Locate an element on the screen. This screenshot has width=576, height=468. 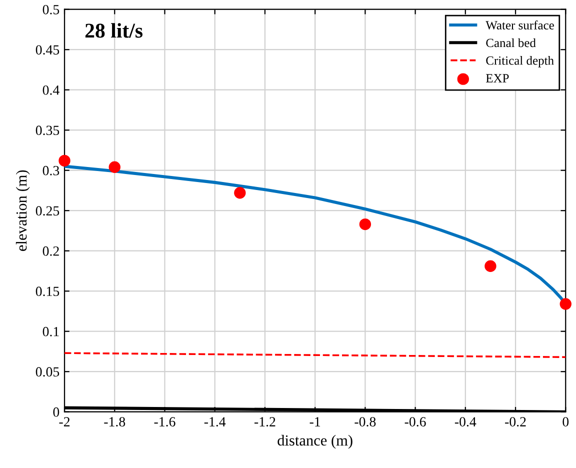
y-axis-title: elevation (m) is located at coordinates (23, 210).